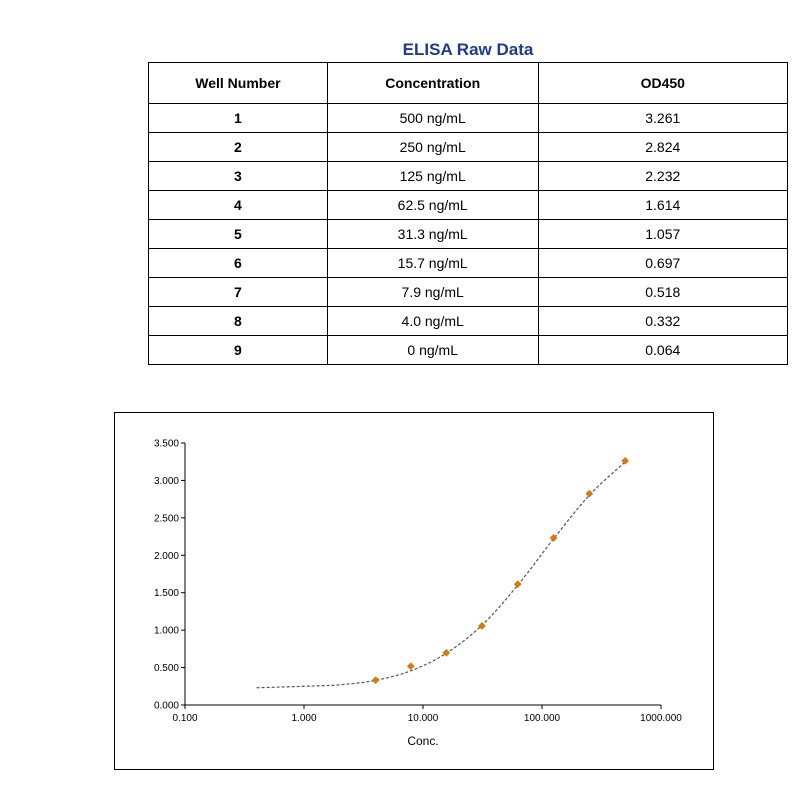 Image resolution: width=800 pixels, height=800 pixels. I want to click on cell-concentration: 4.0 ng/mL, so click(432, 321).